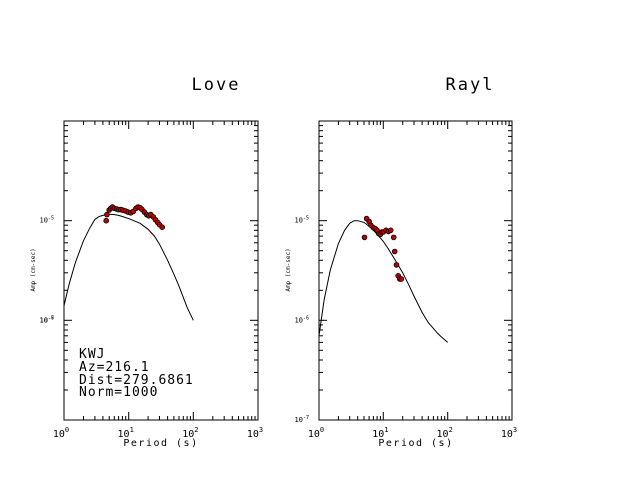 The width and height of the screenshot is (640, 480). I want to click on love-model-curve, so click(128, 267).